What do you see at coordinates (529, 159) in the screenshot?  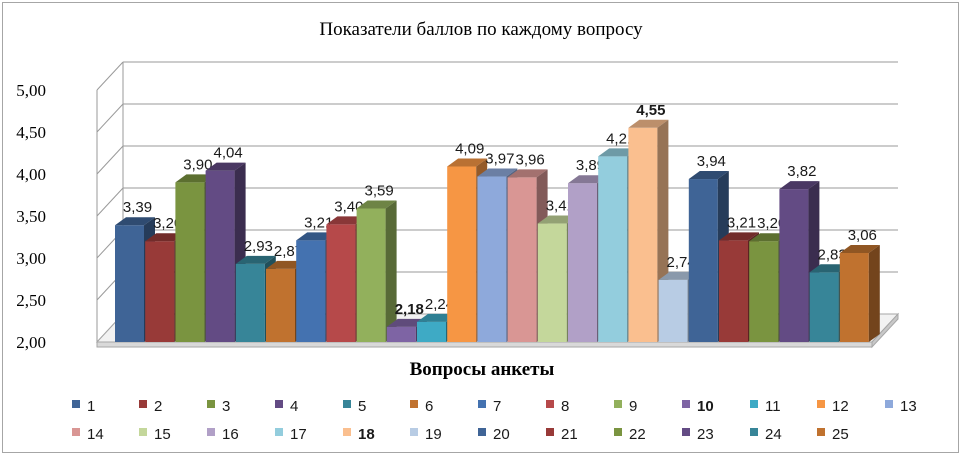 I see `data-label-14: 3,96` at bounding box center [529, 159].